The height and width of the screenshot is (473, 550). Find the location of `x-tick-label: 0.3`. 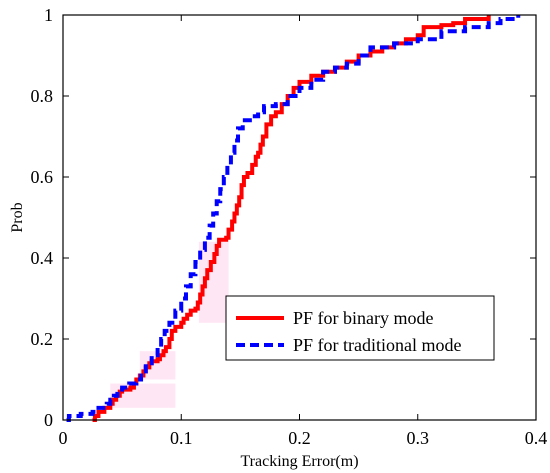

x-tick-label: 0.3 is located at coordinates (418, 438).